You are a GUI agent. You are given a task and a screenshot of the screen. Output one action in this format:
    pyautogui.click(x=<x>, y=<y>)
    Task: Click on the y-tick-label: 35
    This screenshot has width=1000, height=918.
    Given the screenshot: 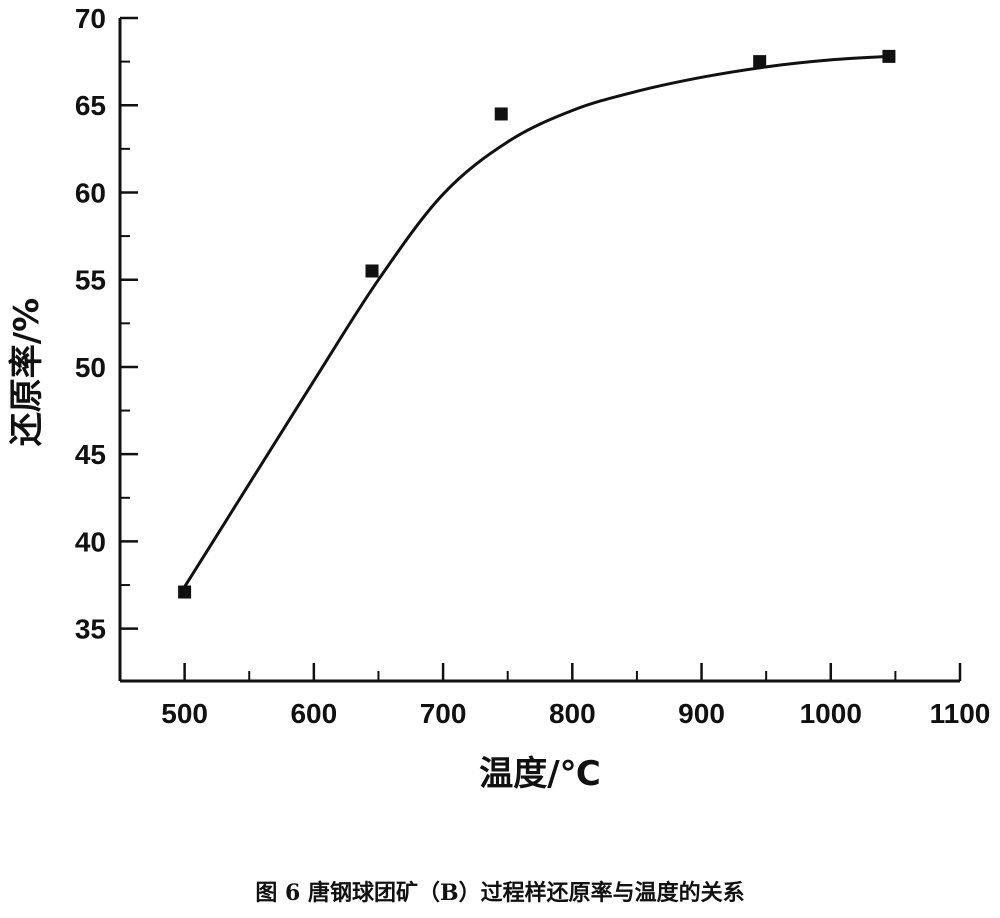 What is the action you would take?
    pyautogui.click(x=90, y=629)
    